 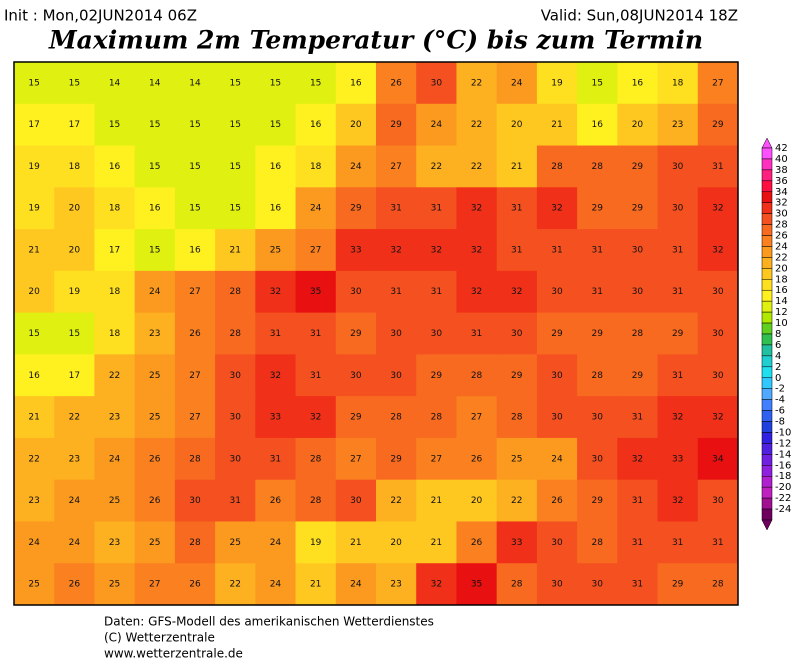 I want to click on colorbar-label: 2, so click(x=778, y=367).